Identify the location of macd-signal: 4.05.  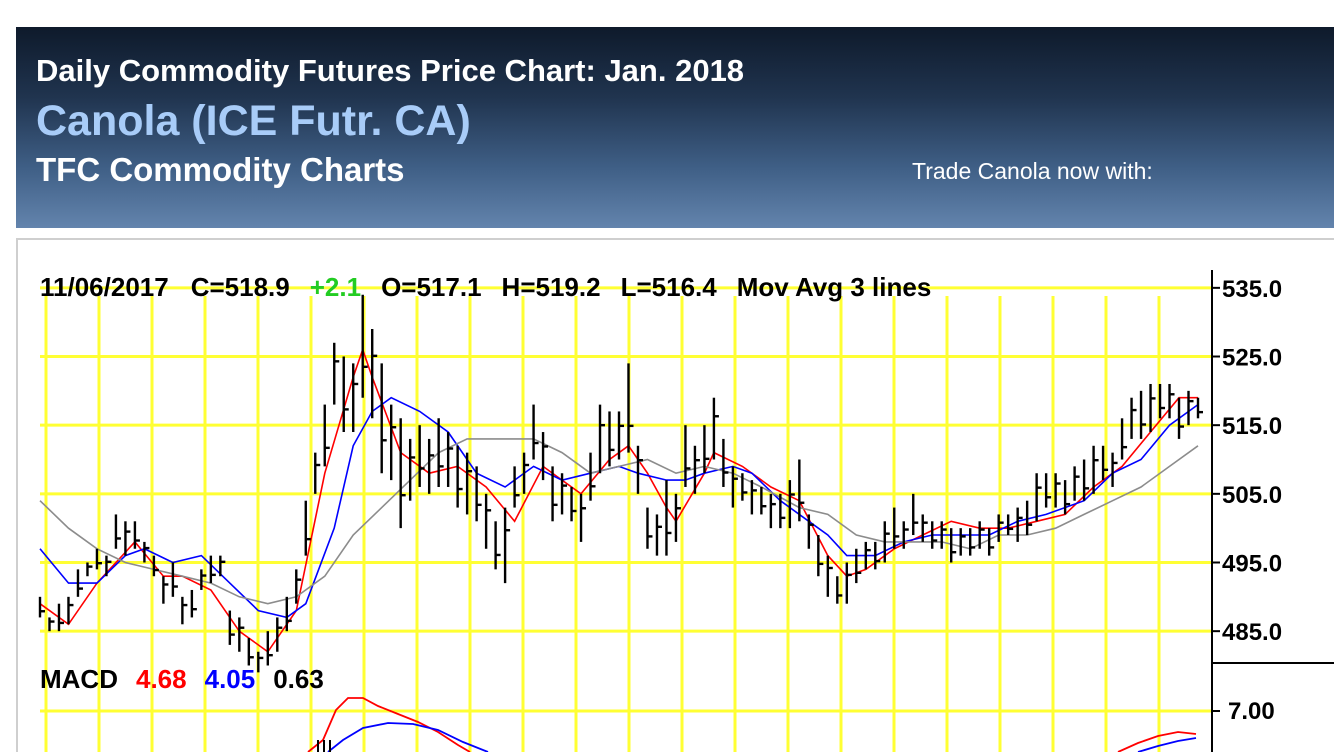
(230, 679).